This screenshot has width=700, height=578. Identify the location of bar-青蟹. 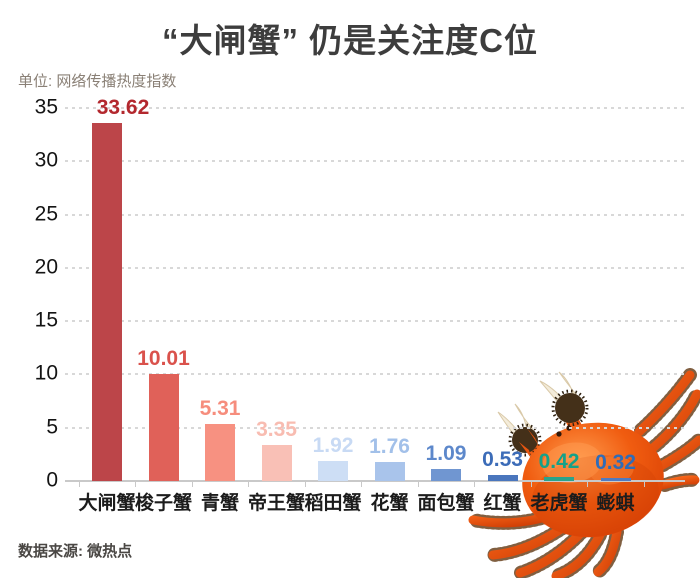
(220, 452).